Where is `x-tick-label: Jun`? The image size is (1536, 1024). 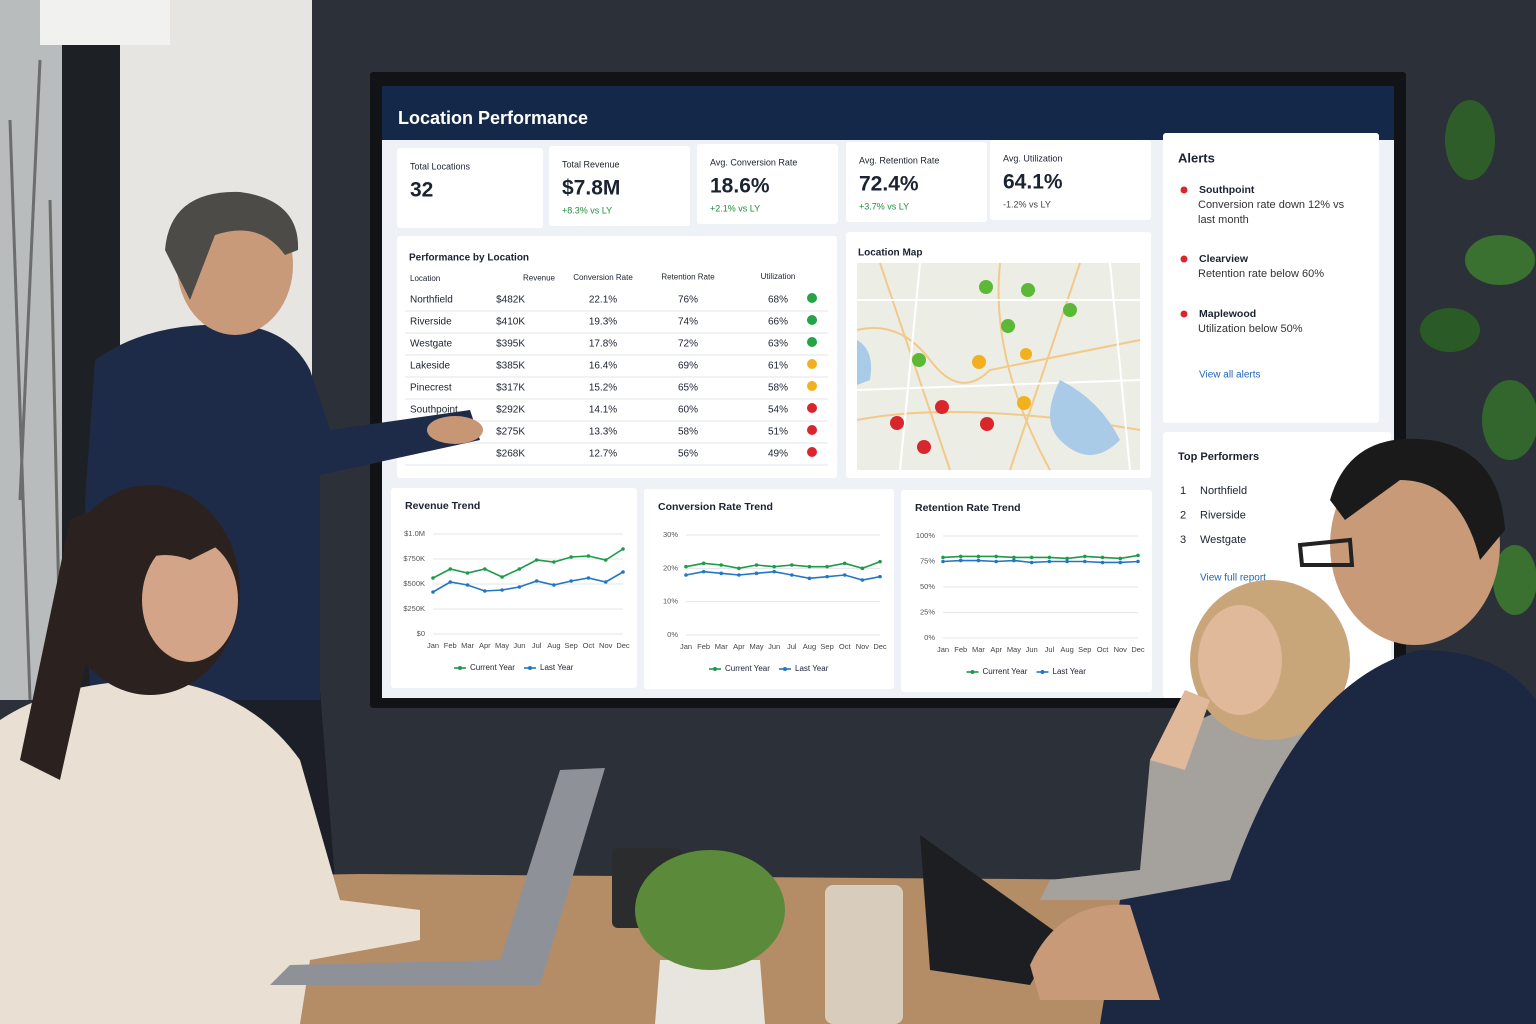
x-tick-label: Jun is located at coordinates (519, 645).